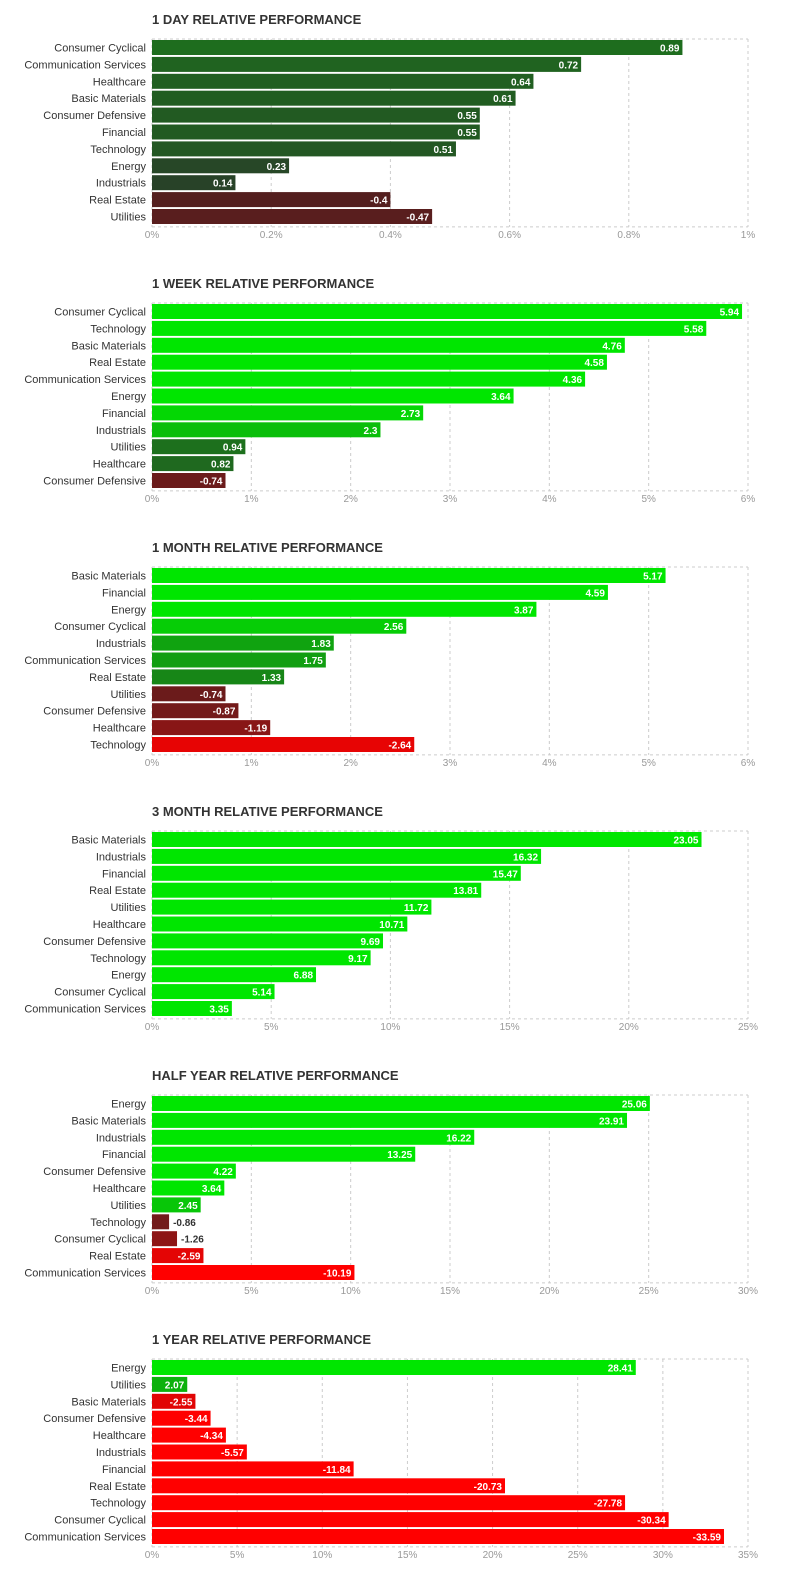 Image resolution: width=788 pixels, height=1584 pixels. What do you see at coordinates (521, 82) in the screenshot?
I see `value-label: 0.64` at bounding box center [521, 82].